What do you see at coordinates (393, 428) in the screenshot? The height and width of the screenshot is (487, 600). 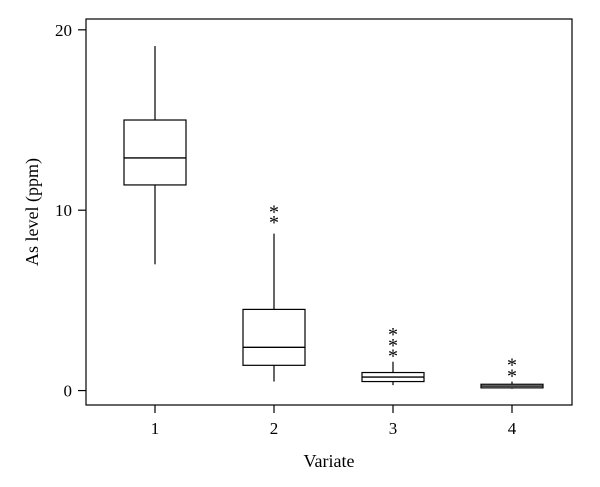 I see `x-tick-label: 3` at bounding box center [393, 428].